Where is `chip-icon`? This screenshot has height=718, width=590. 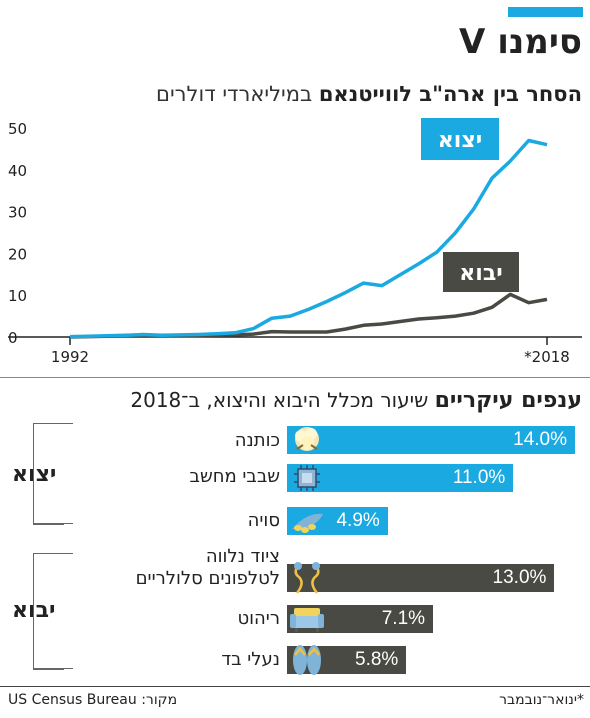
chip-icon is located at coordinates (307, 478).